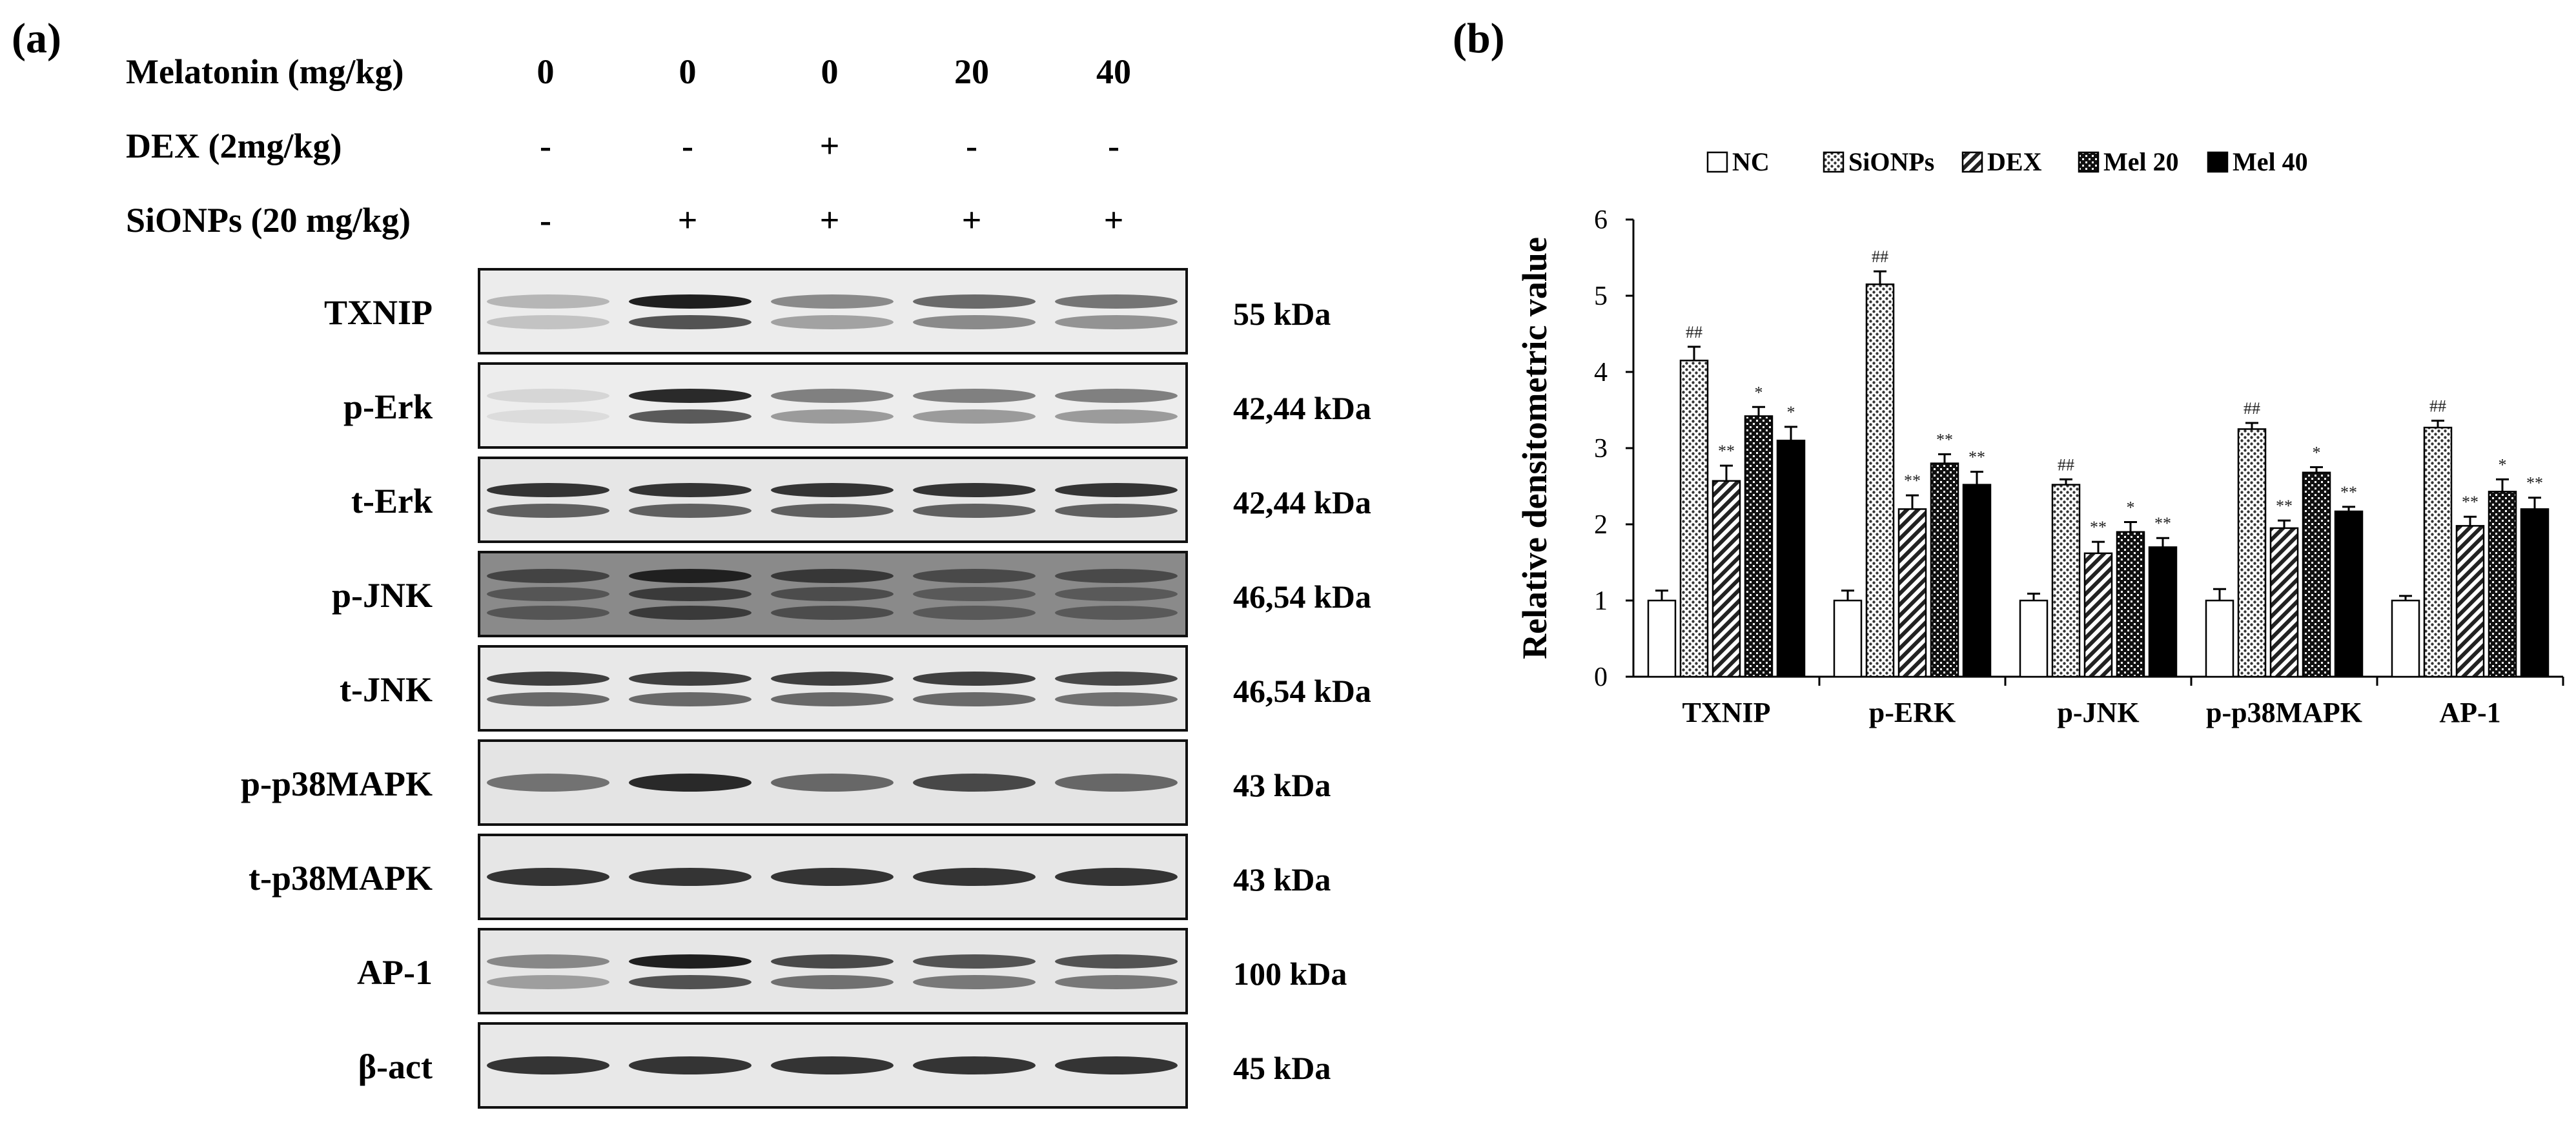  Describe the element at coordinates (1282, 1068) in the screenshot. I see `molecular-weight-label: 45 kDa` at that location.